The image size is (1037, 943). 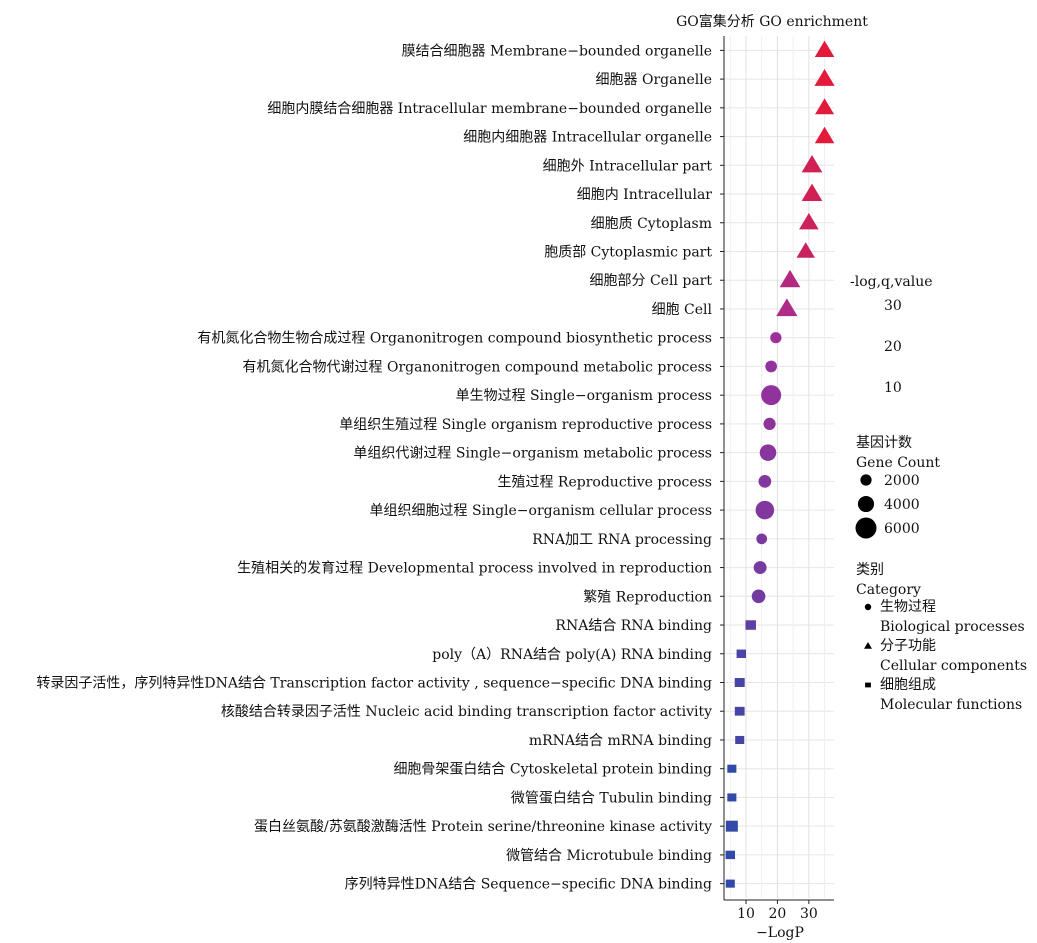 What do you see at coordinates (620, 741) in the screenshot?
I see `category-label: mRNA结合 mRNA binding` at bounding box center [620, 741].